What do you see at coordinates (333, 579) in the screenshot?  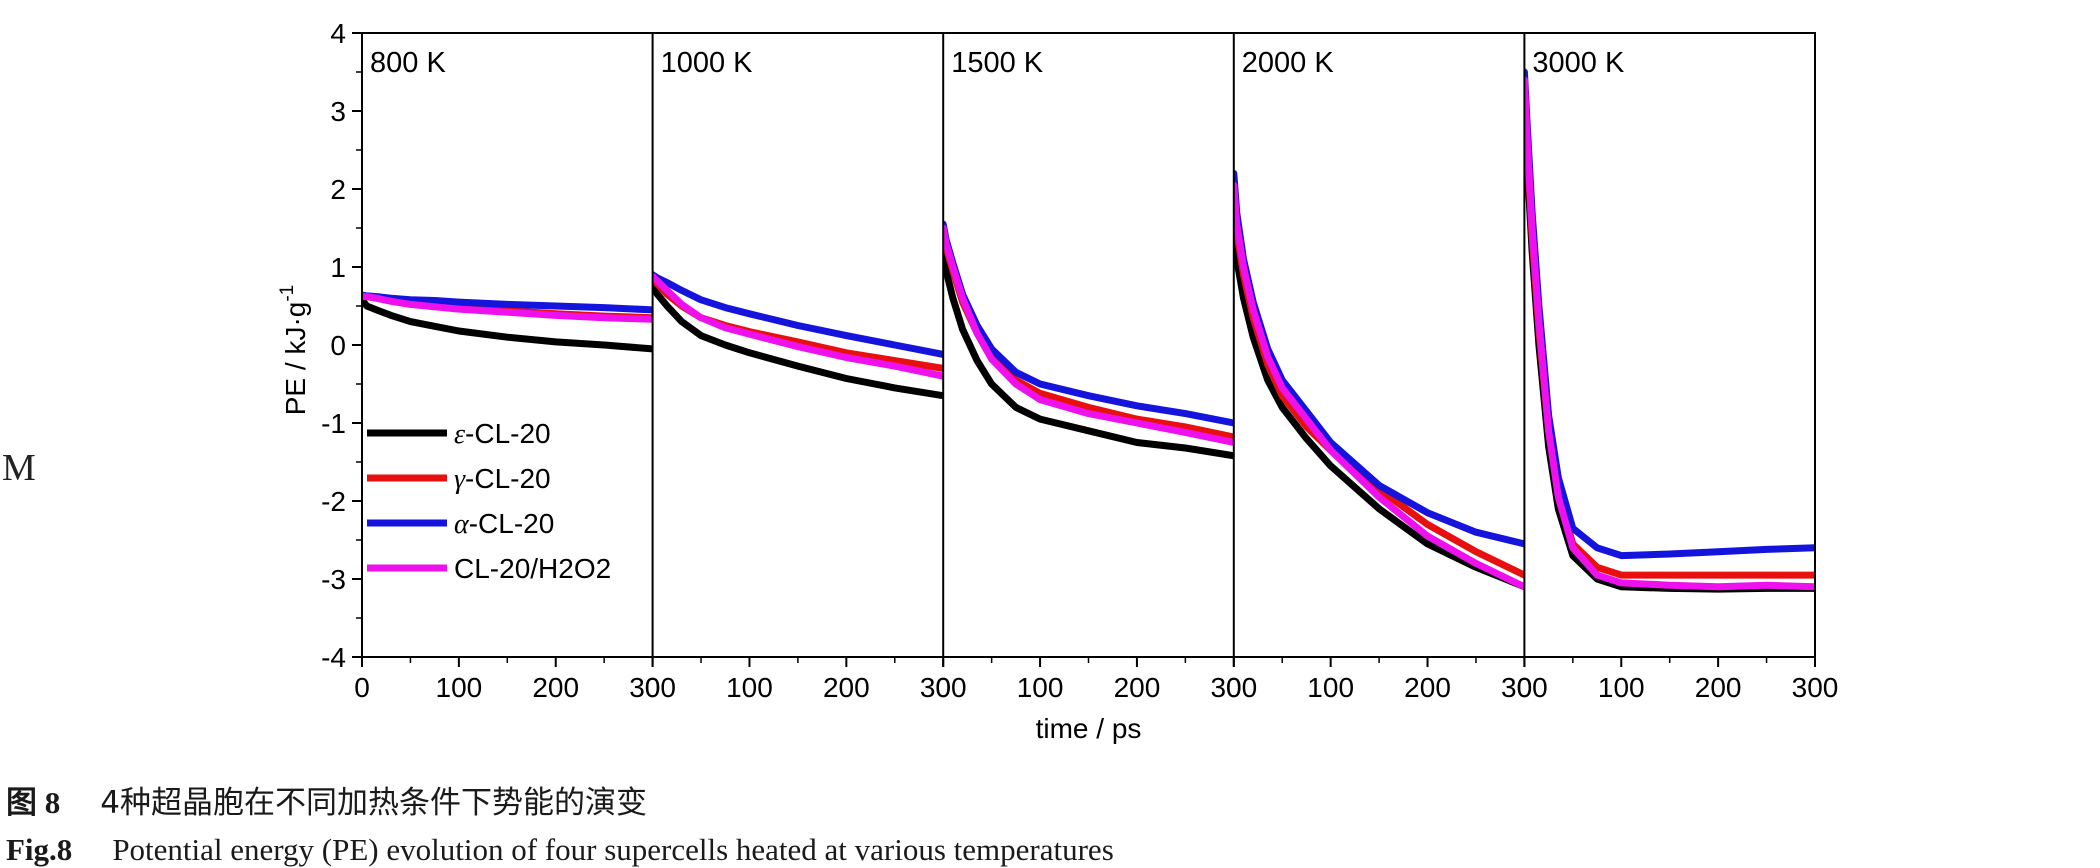 I see `y-tick-label: -3` at bounding box center [333, 579].